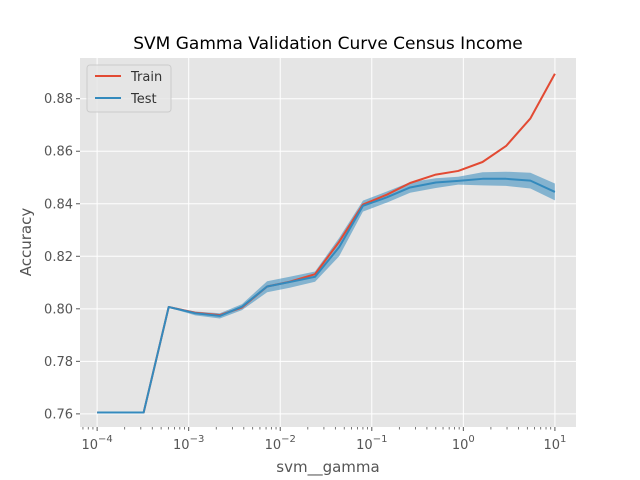 The width and height of the screenshot is (640, 480). What do you see at coordinates (327, 44) in the screenshot?
I see `chart-title: SVM Gamma Validation Curve Census Income` at bounding box center [327, 44].